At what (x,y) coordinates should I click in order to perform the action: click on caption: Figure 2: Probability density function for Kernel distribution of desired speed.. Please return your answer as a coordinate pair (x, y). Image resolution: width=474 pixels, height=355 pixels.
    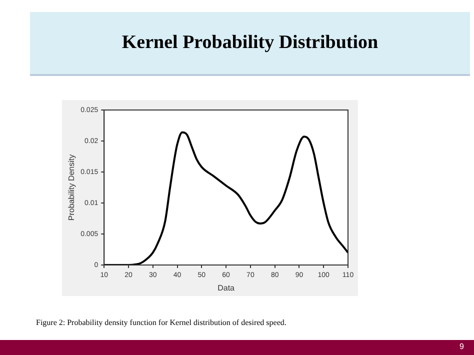
    Looking at the image, I should click on (161, 322).